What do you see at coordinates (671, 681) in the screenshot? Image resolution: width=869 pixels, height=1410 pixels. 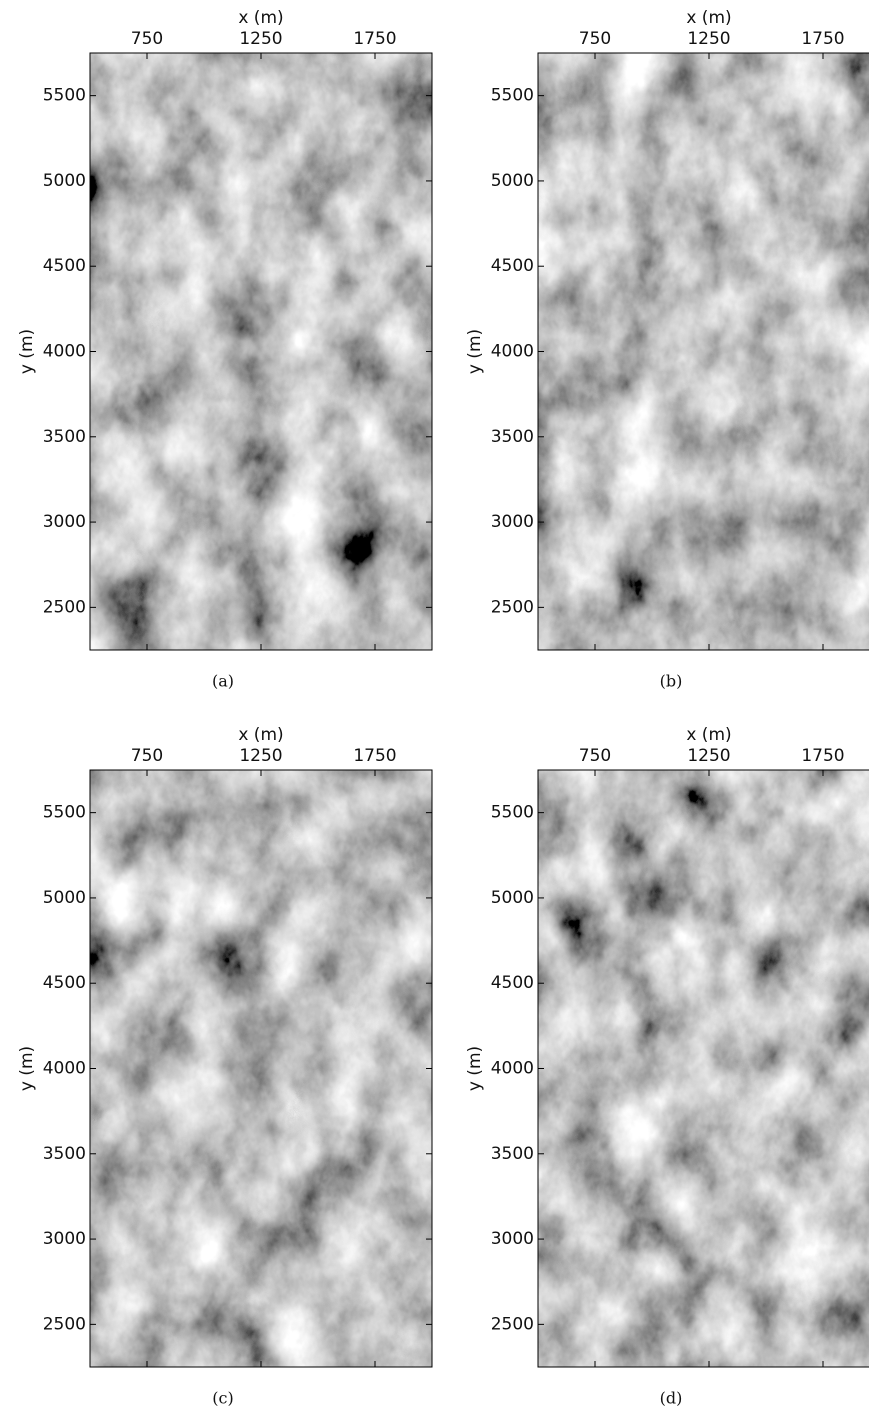 I see `caption: (b)` at bounding box center [671, 681].